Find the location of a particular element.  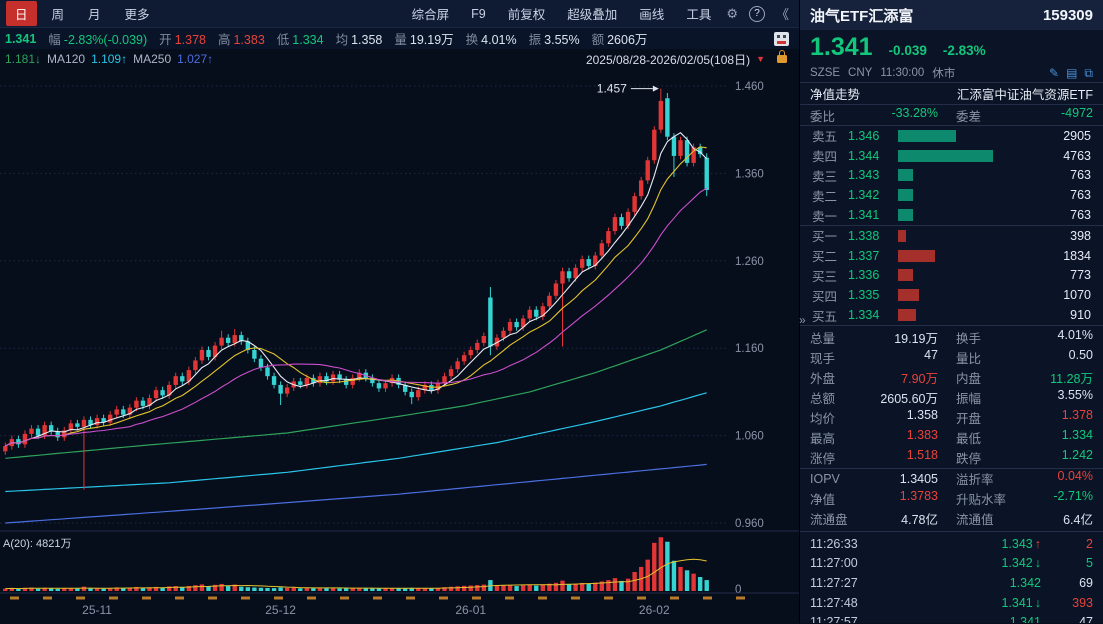

tick-price: 1.343 is located at coordinates (1017, 543).